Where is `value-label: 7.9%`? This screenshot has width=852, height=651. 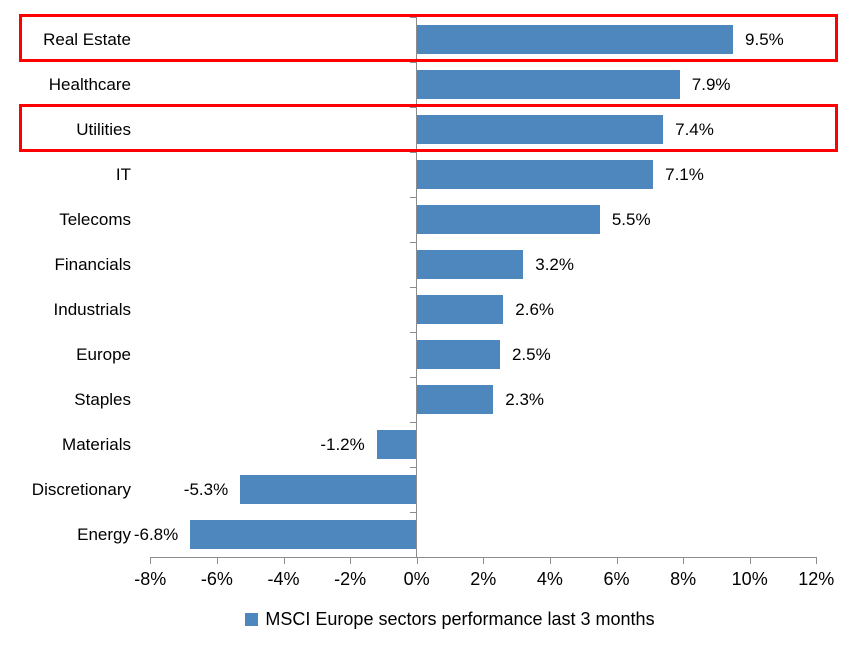 value-label: 7.9% is located at coordinates (711, 84).